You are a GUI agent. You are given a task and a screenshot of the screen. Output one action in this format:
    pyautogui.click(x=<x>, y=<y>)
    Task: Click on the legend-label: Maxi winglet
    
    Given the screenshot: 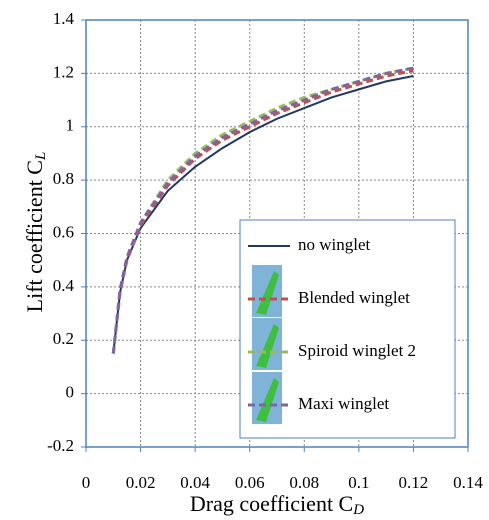 What is the action you would take?
    pyautogui.click(x=343, y=403)
    